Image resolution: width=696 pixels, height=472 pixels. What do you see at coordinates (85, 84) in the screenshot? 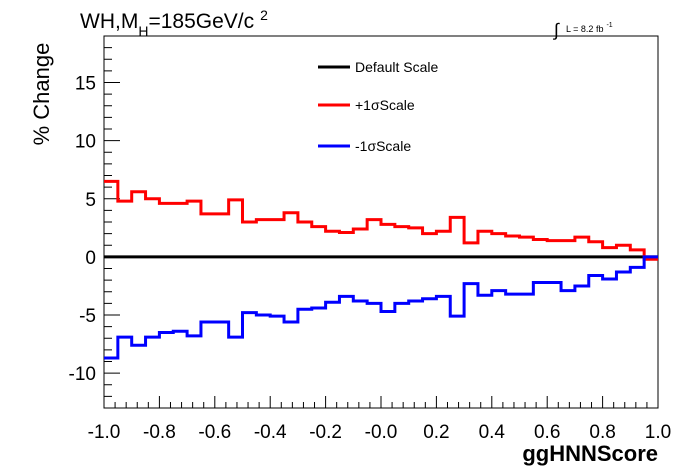
I see `y-tick-label: 15` at bounding box center [85, 84].